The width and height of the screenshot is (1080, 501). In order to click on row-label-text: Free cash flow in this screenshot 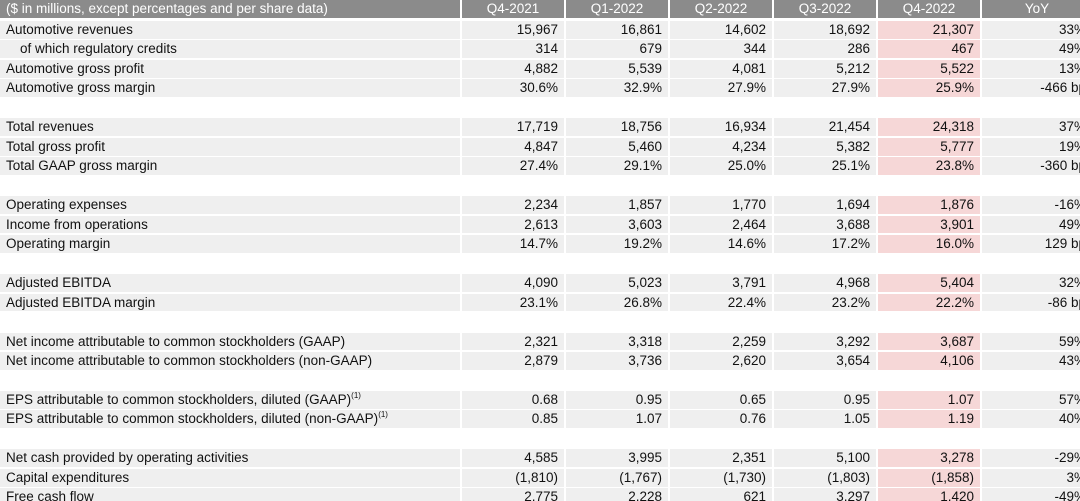, I will do `click(50, 495)`.